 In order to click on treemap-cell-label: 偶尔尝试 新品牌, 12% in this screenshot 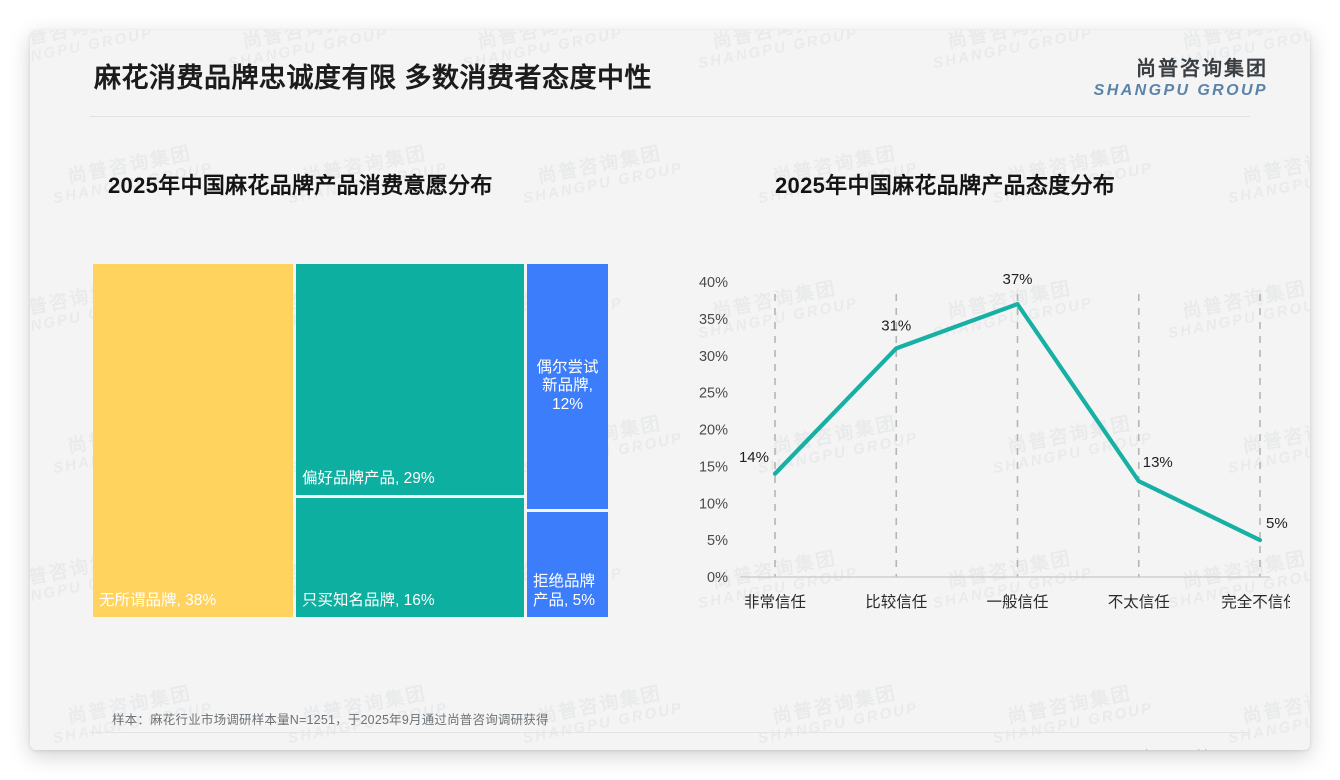, I will do `click(567, 386)`.